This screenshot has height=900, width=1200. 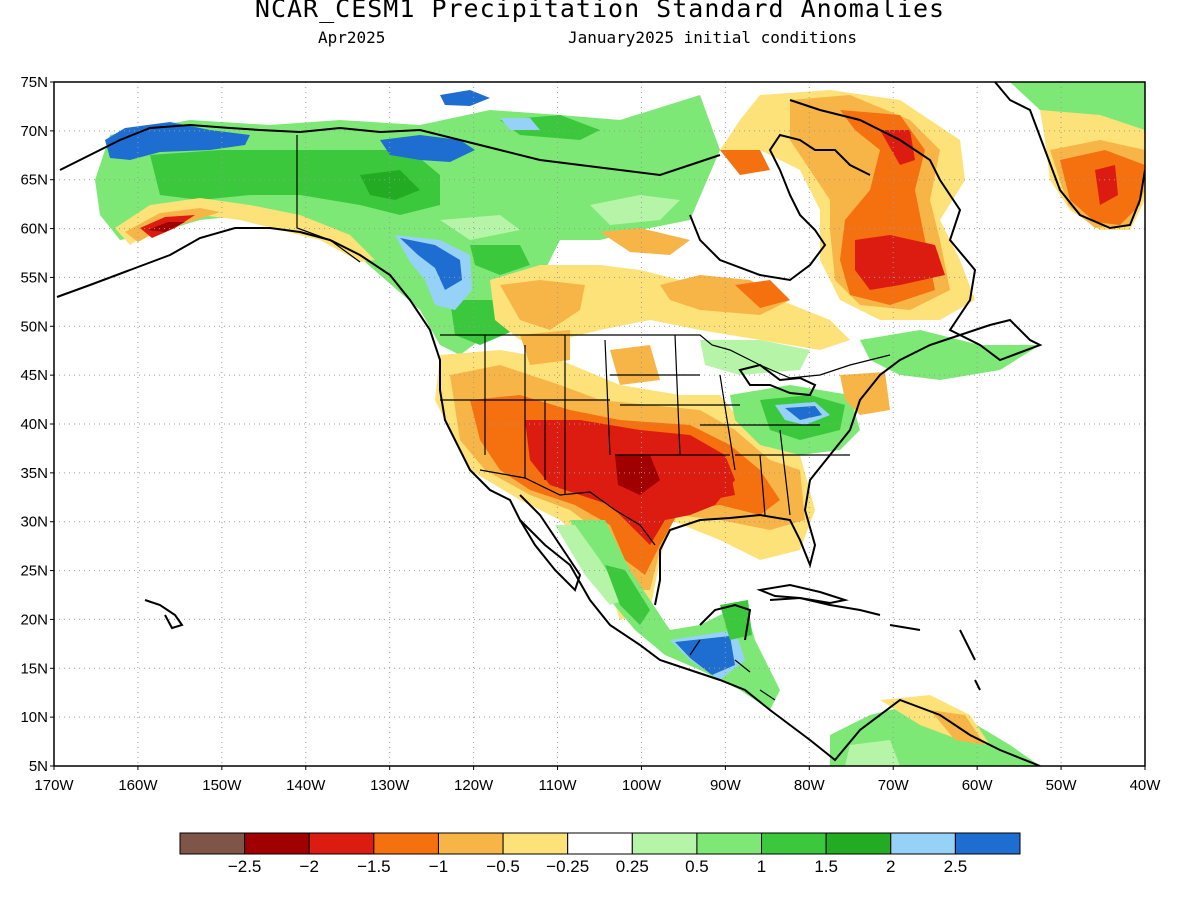 What do you see at coordinates (54, 785) in the screenshot?
I see `lon-tick-label: 170W` at bounding box center [54, 785].